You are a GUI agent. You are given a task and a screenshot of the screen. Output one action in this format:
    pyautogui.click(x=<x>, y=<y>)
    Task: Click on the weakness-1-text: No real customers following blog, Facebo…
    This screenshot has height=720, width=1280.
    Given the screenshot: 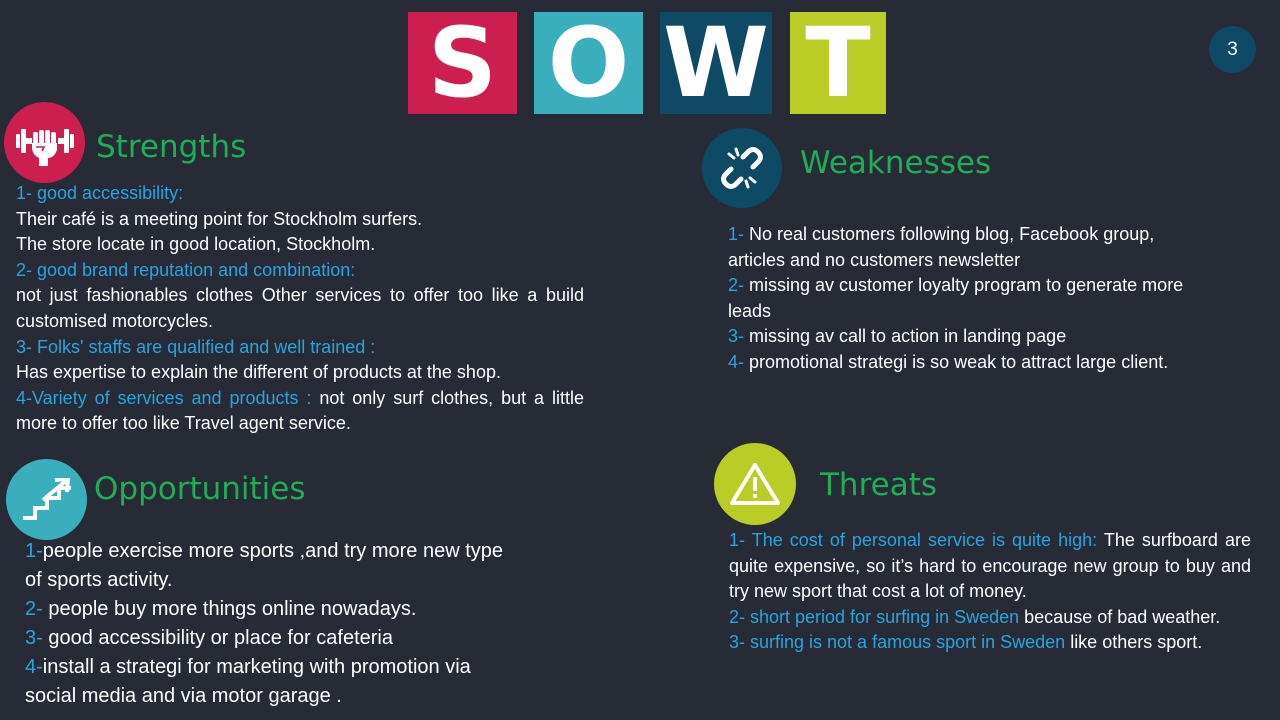 What is the action you would take?
    pyautogui.click(x=941, y=247)
    